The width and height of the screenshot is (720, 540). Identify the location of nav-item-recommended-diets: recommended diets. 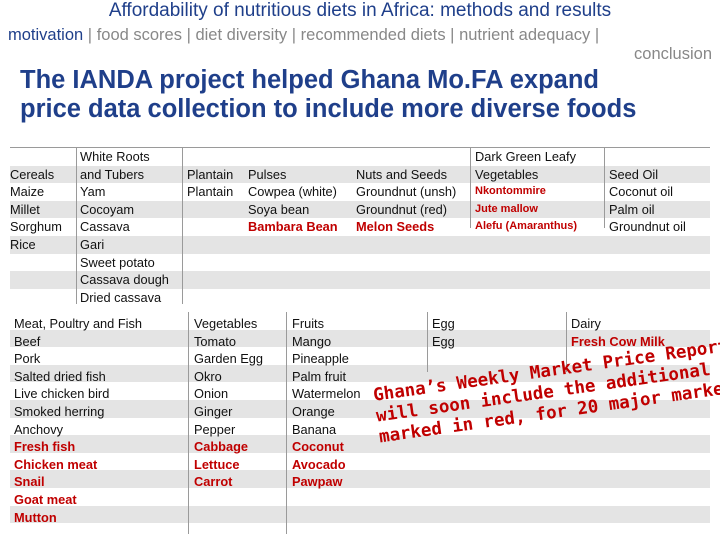
(373, 35).